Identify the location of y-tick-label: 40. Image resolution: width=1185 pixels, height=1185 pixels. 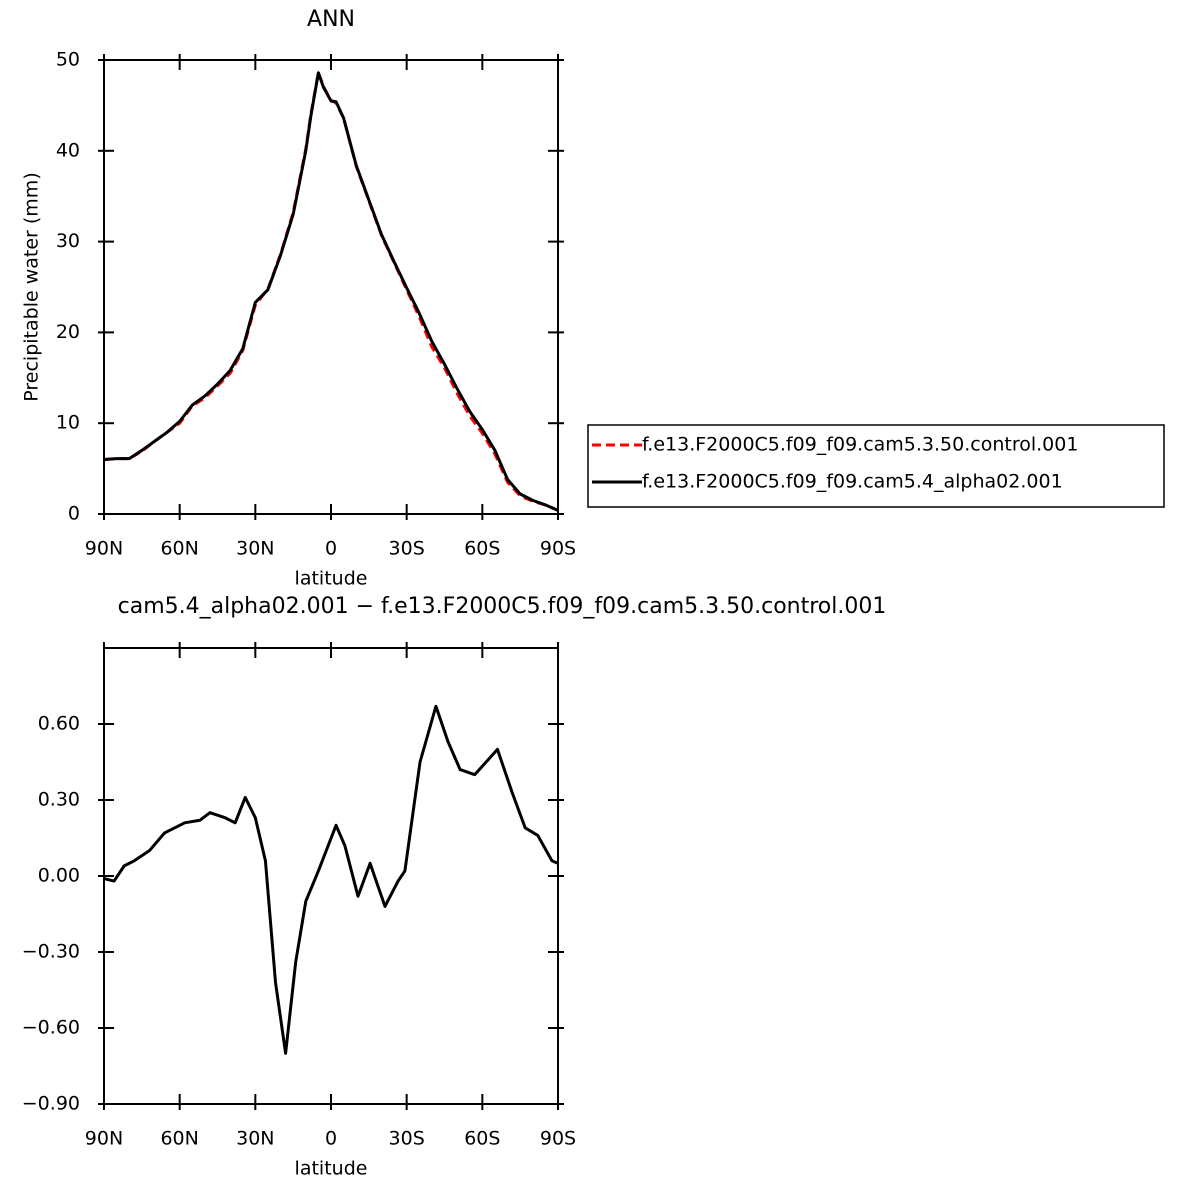
(68, 150).